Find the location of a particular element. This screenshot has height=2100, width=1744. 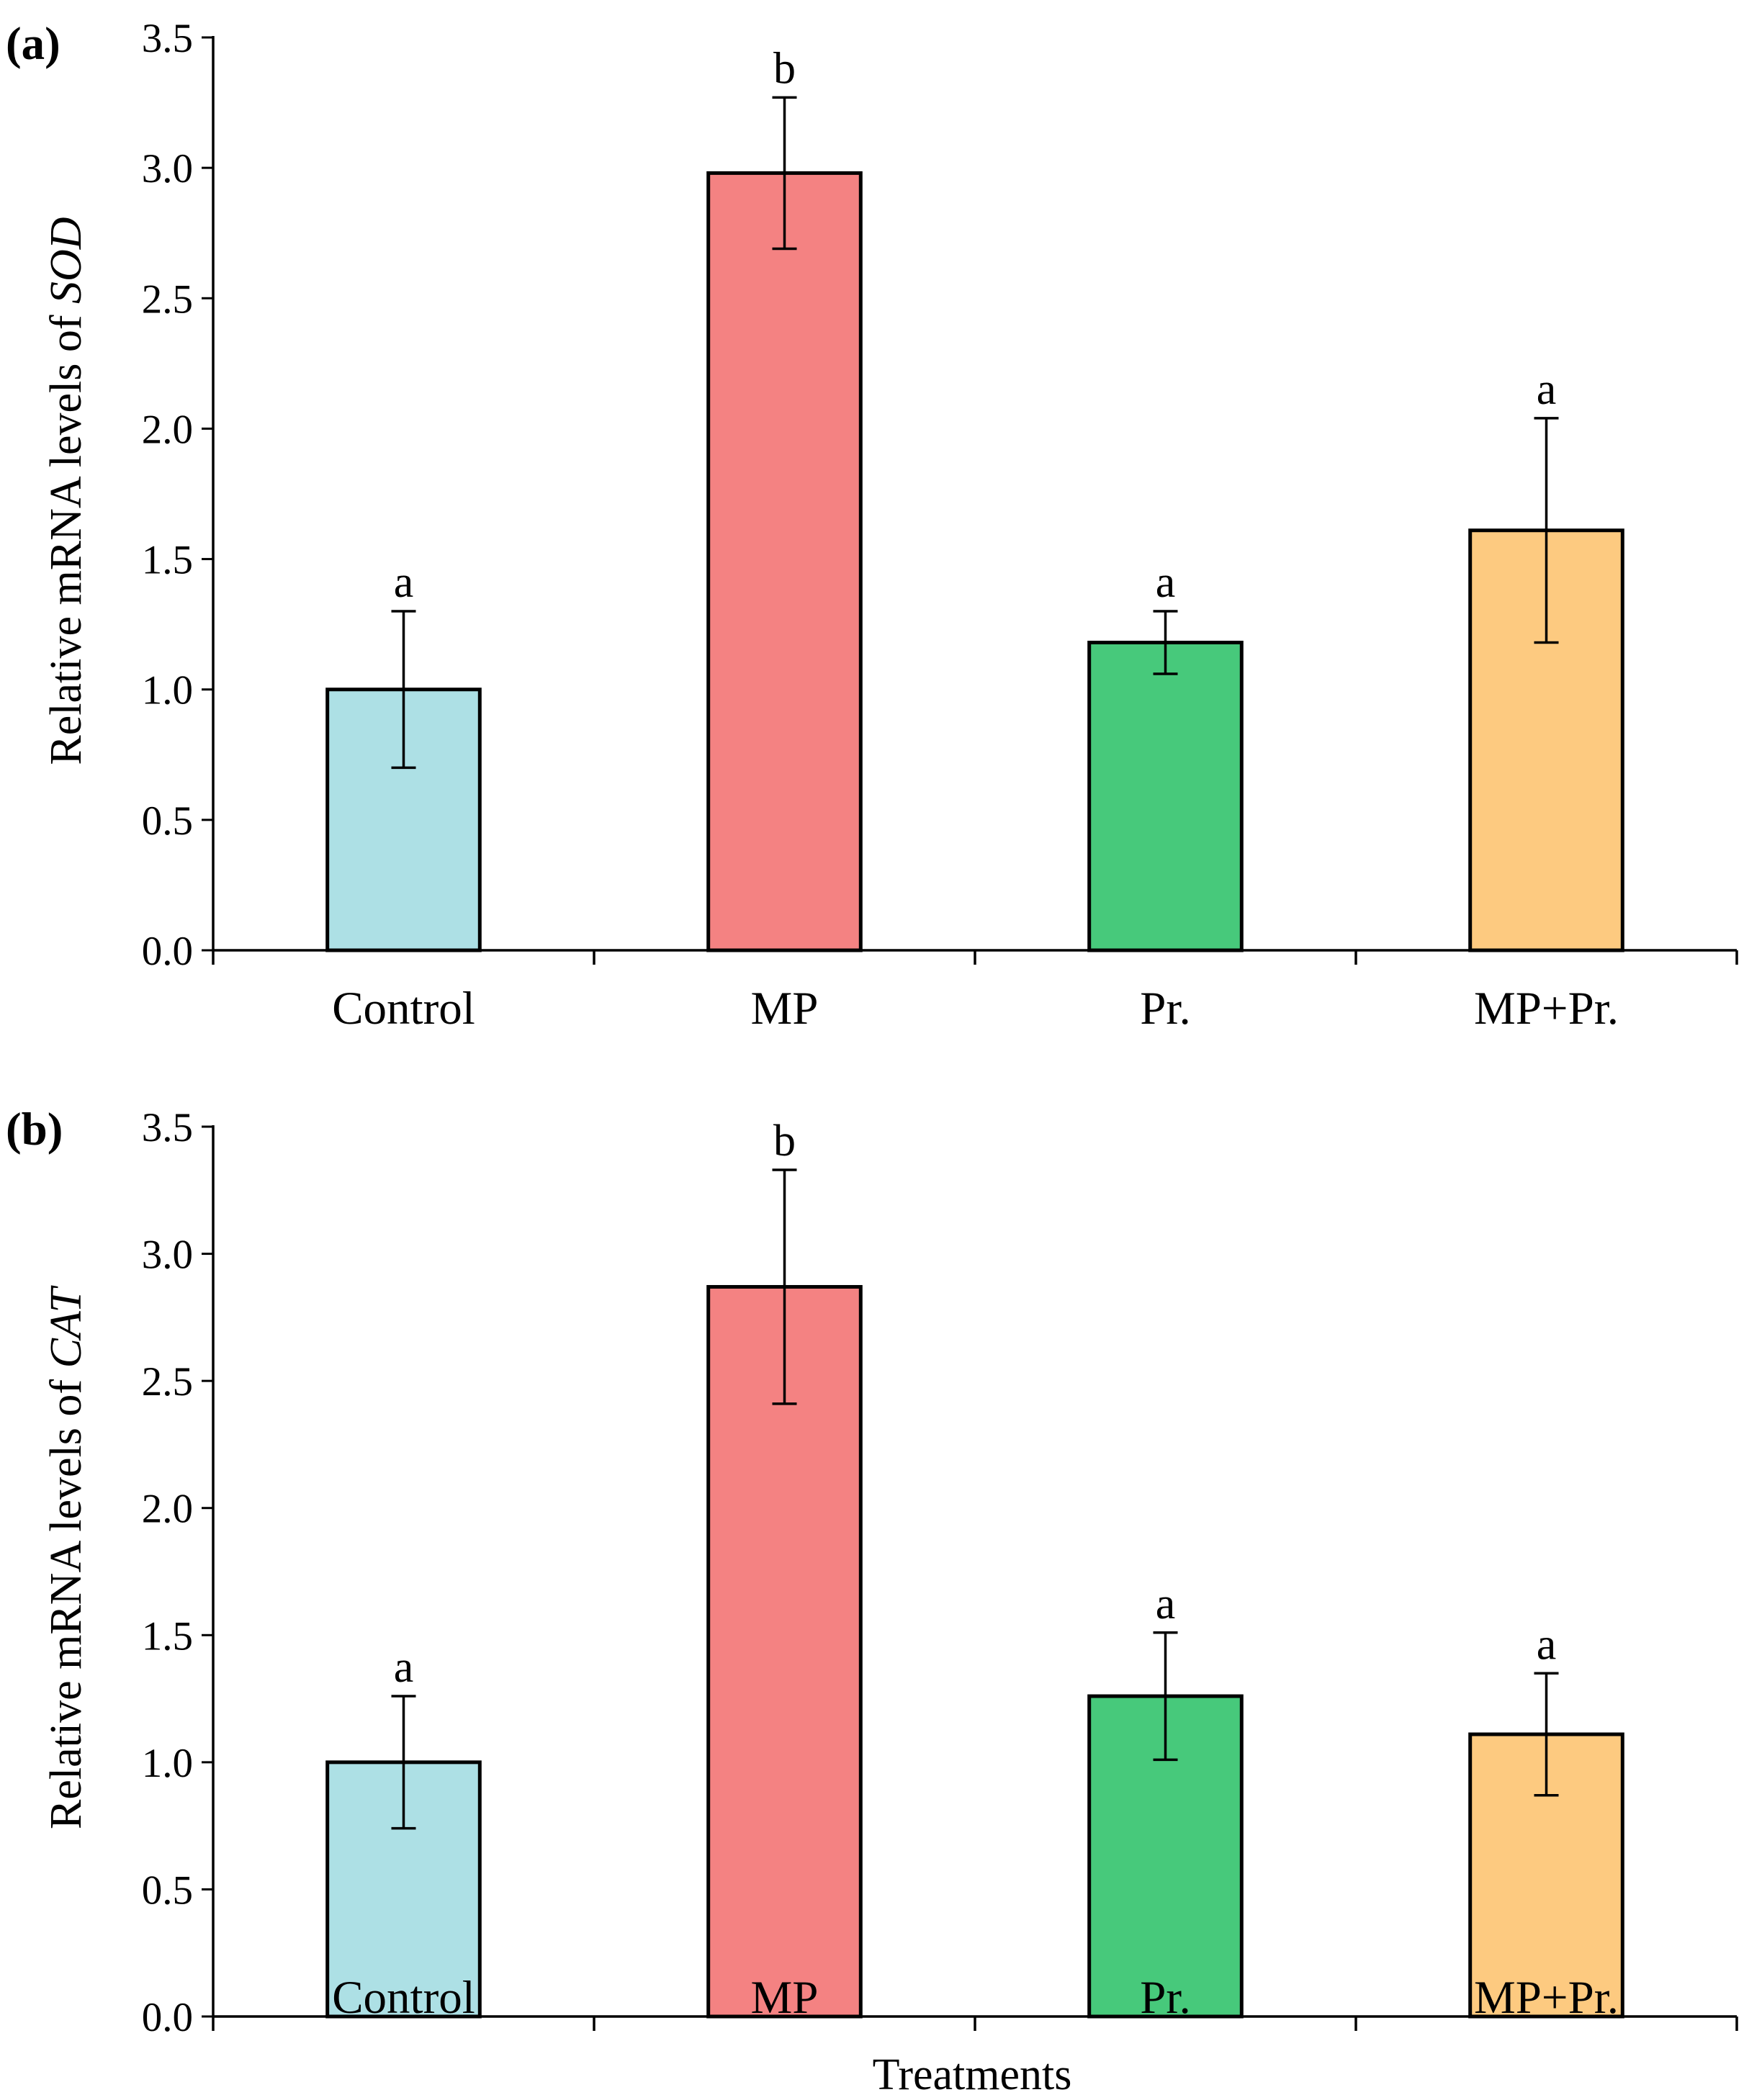

panel-a-y-tick-label: 0.0 is located at coordinates (167, 952).